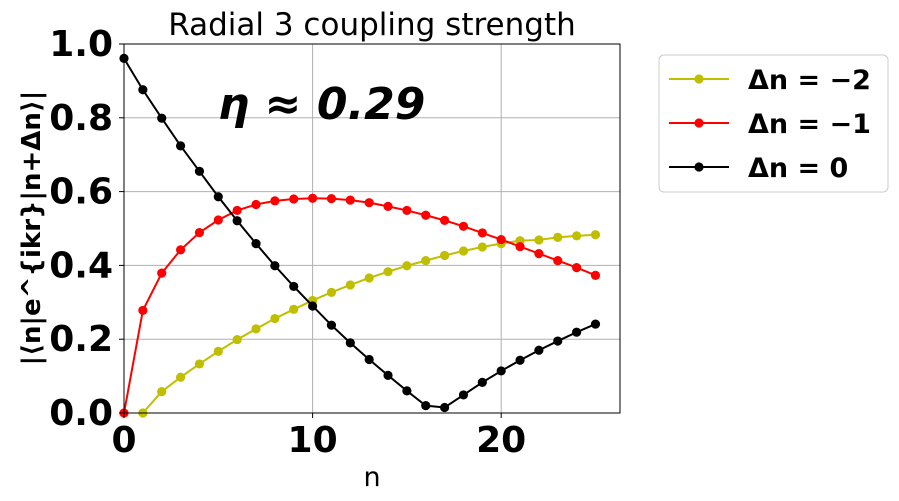  What do you see at coordinates (81, 192) in the screenshot?
I see `y-tick-label: 0.6` at bounding box center [81, 192].